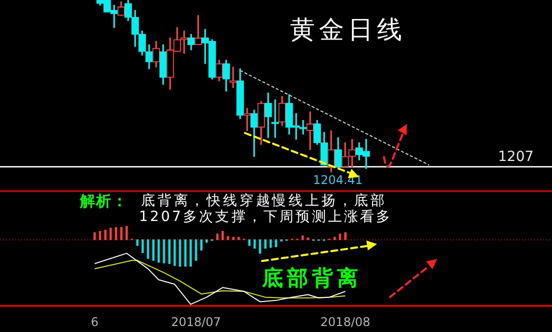 This screenshot has width=552, height=332. I want to click on x-tick-label: 2018/08, so click(345, 321).